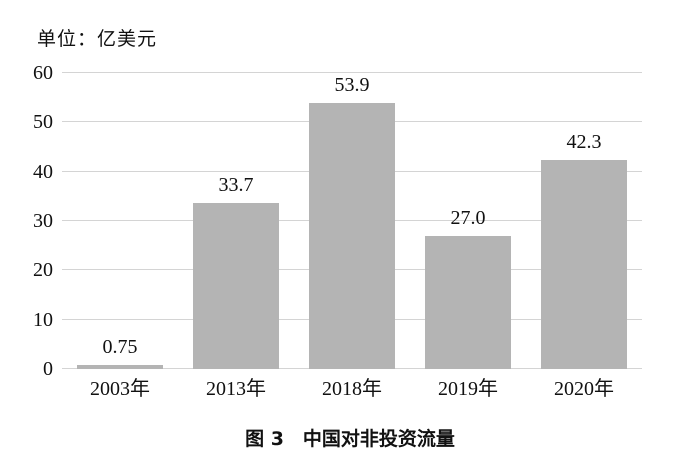  Describe the element at coordinates (584, 389) in the screenshot. I see `x-tick-label: 2020年` at that location.